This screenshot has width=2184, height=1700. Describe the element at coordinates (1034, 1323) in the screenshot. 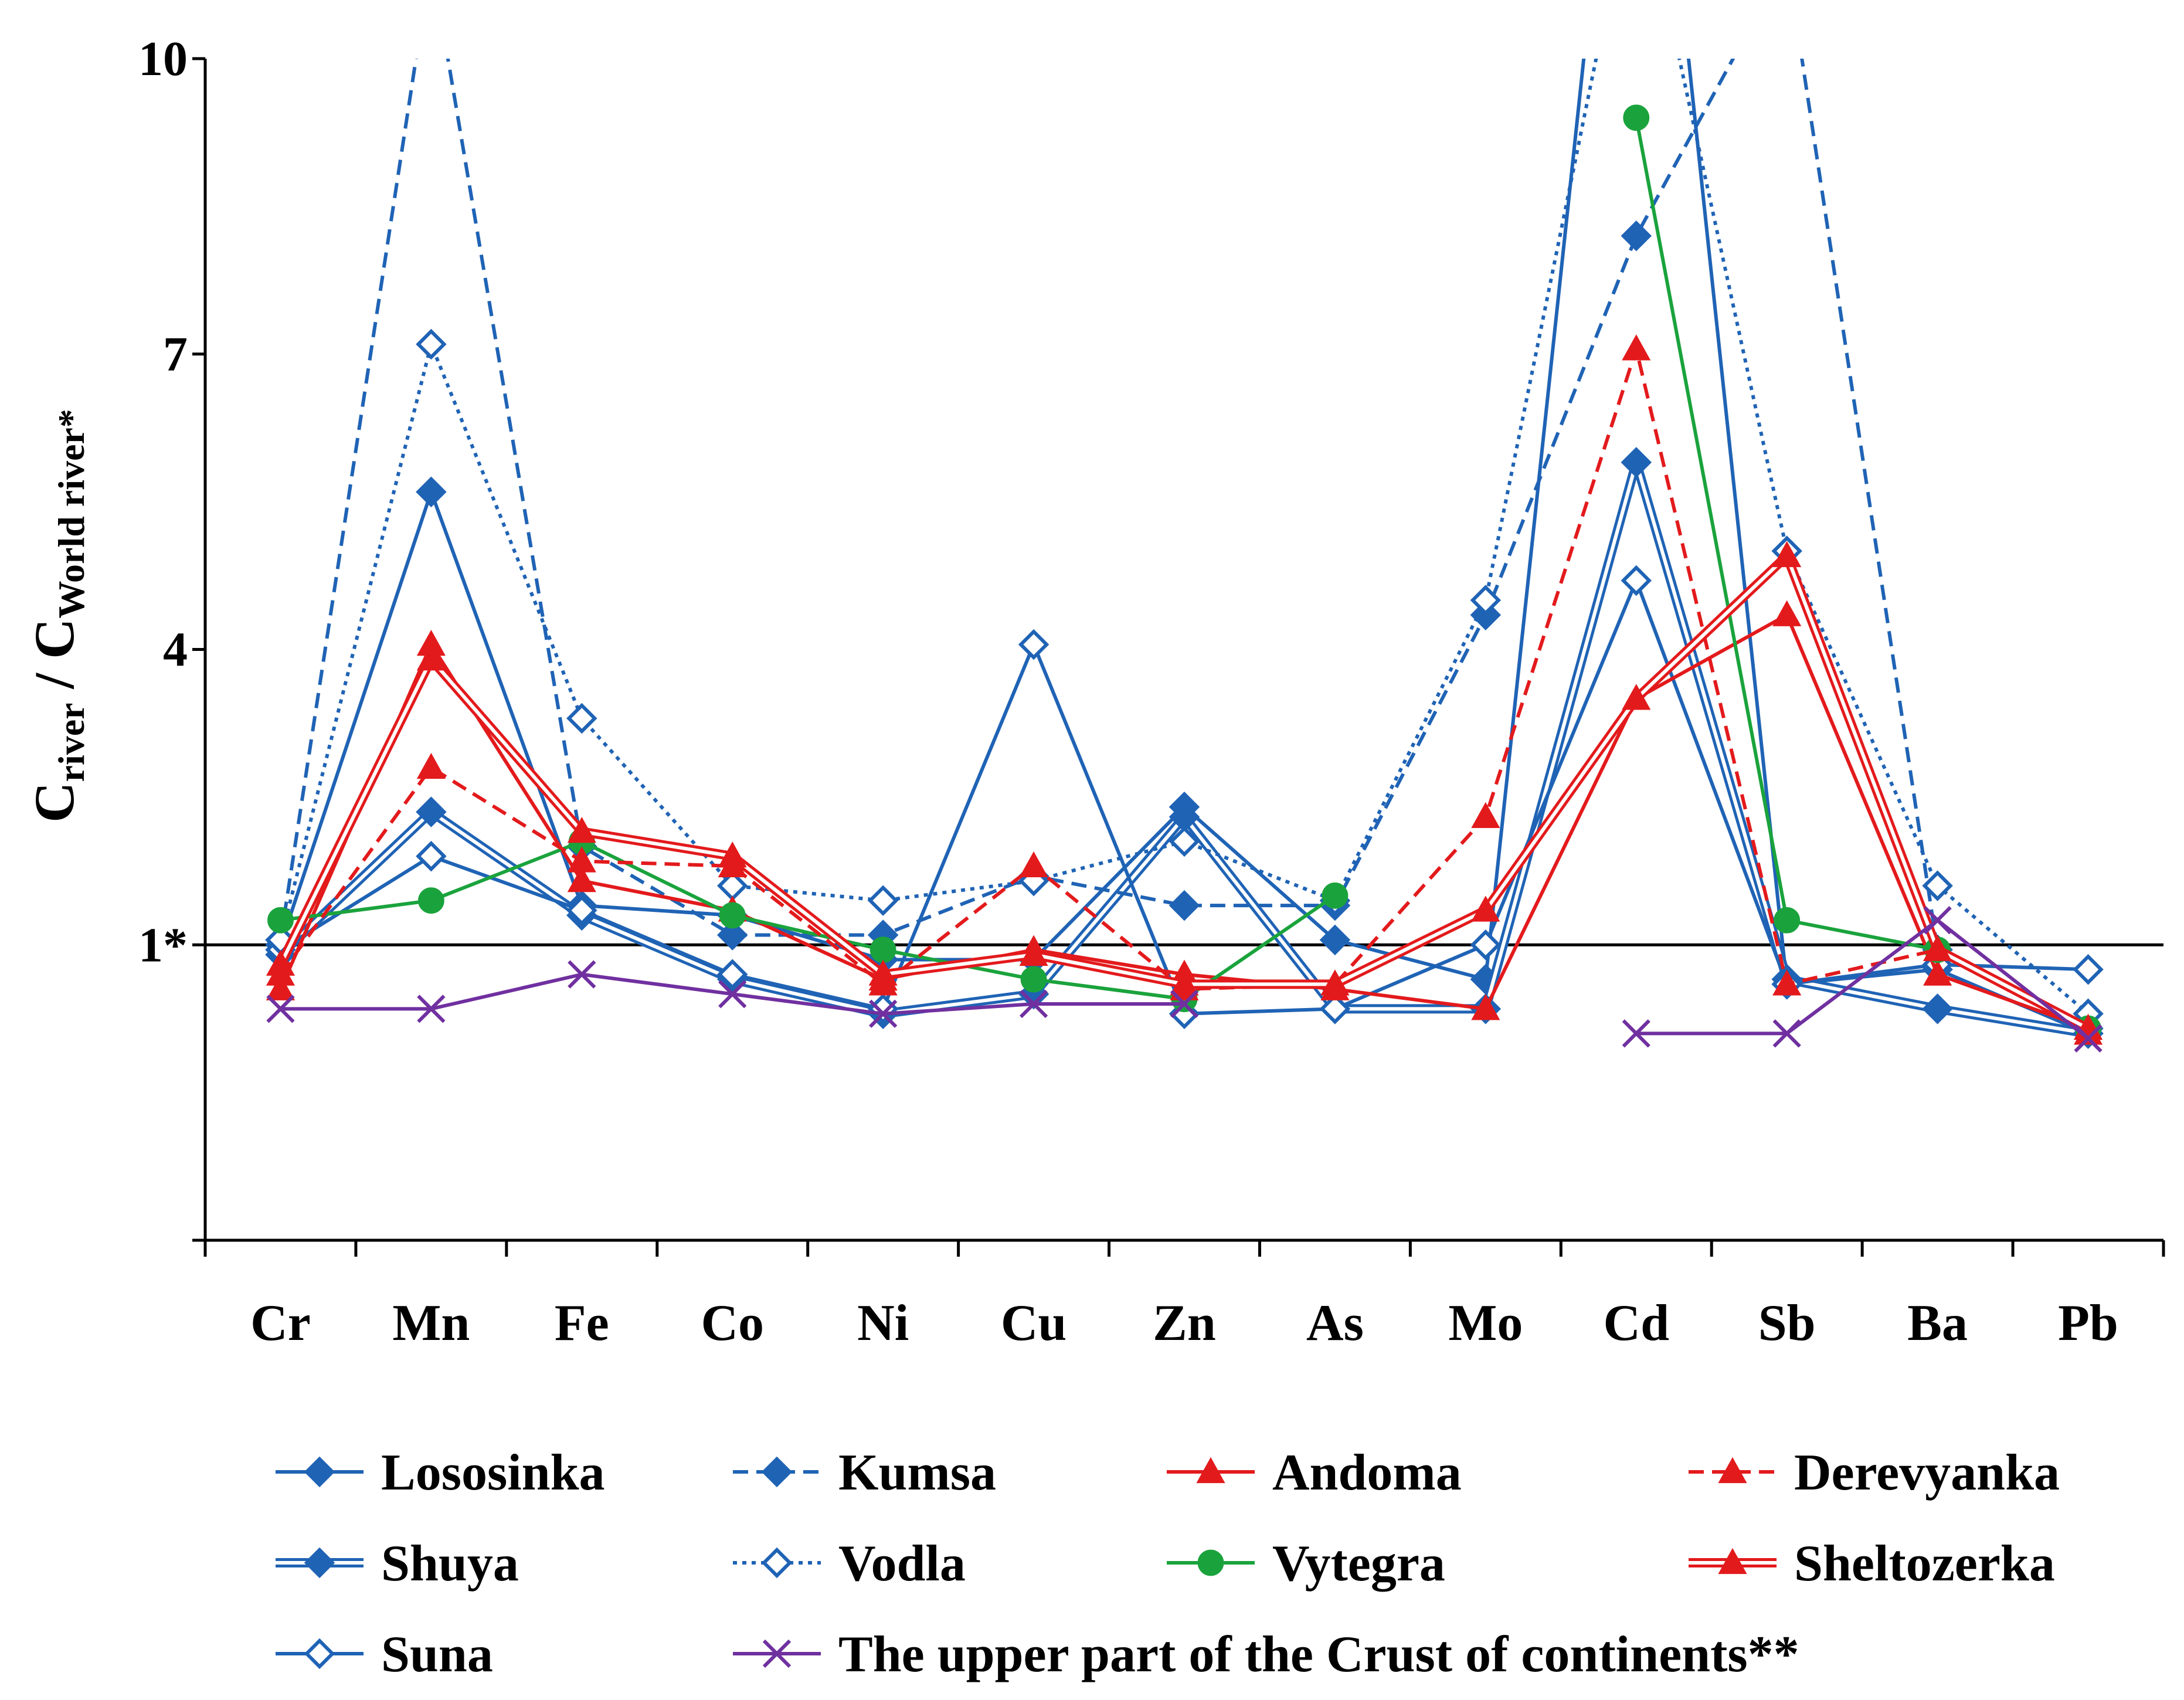

I see `x-tick-label: Cu` at that location.